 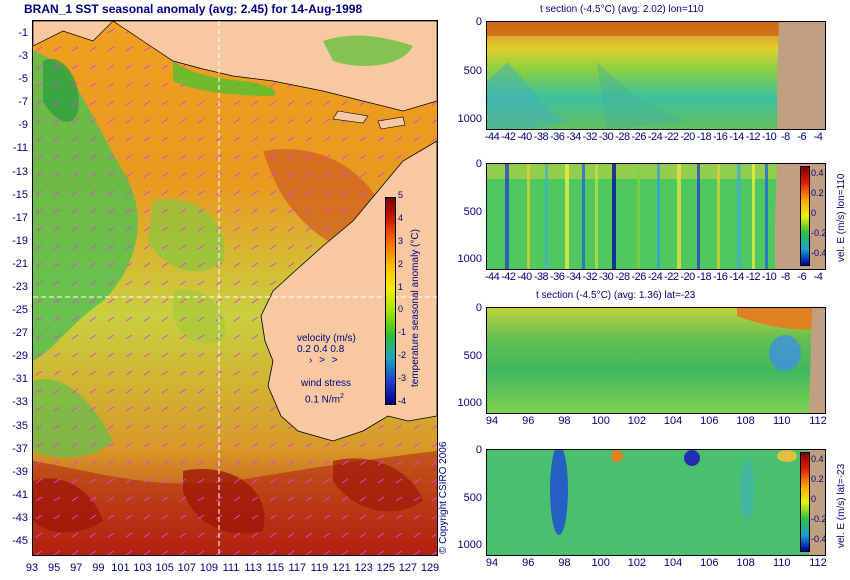 I want to click on vel-e-lat-panel, so click(x=656, y=502).